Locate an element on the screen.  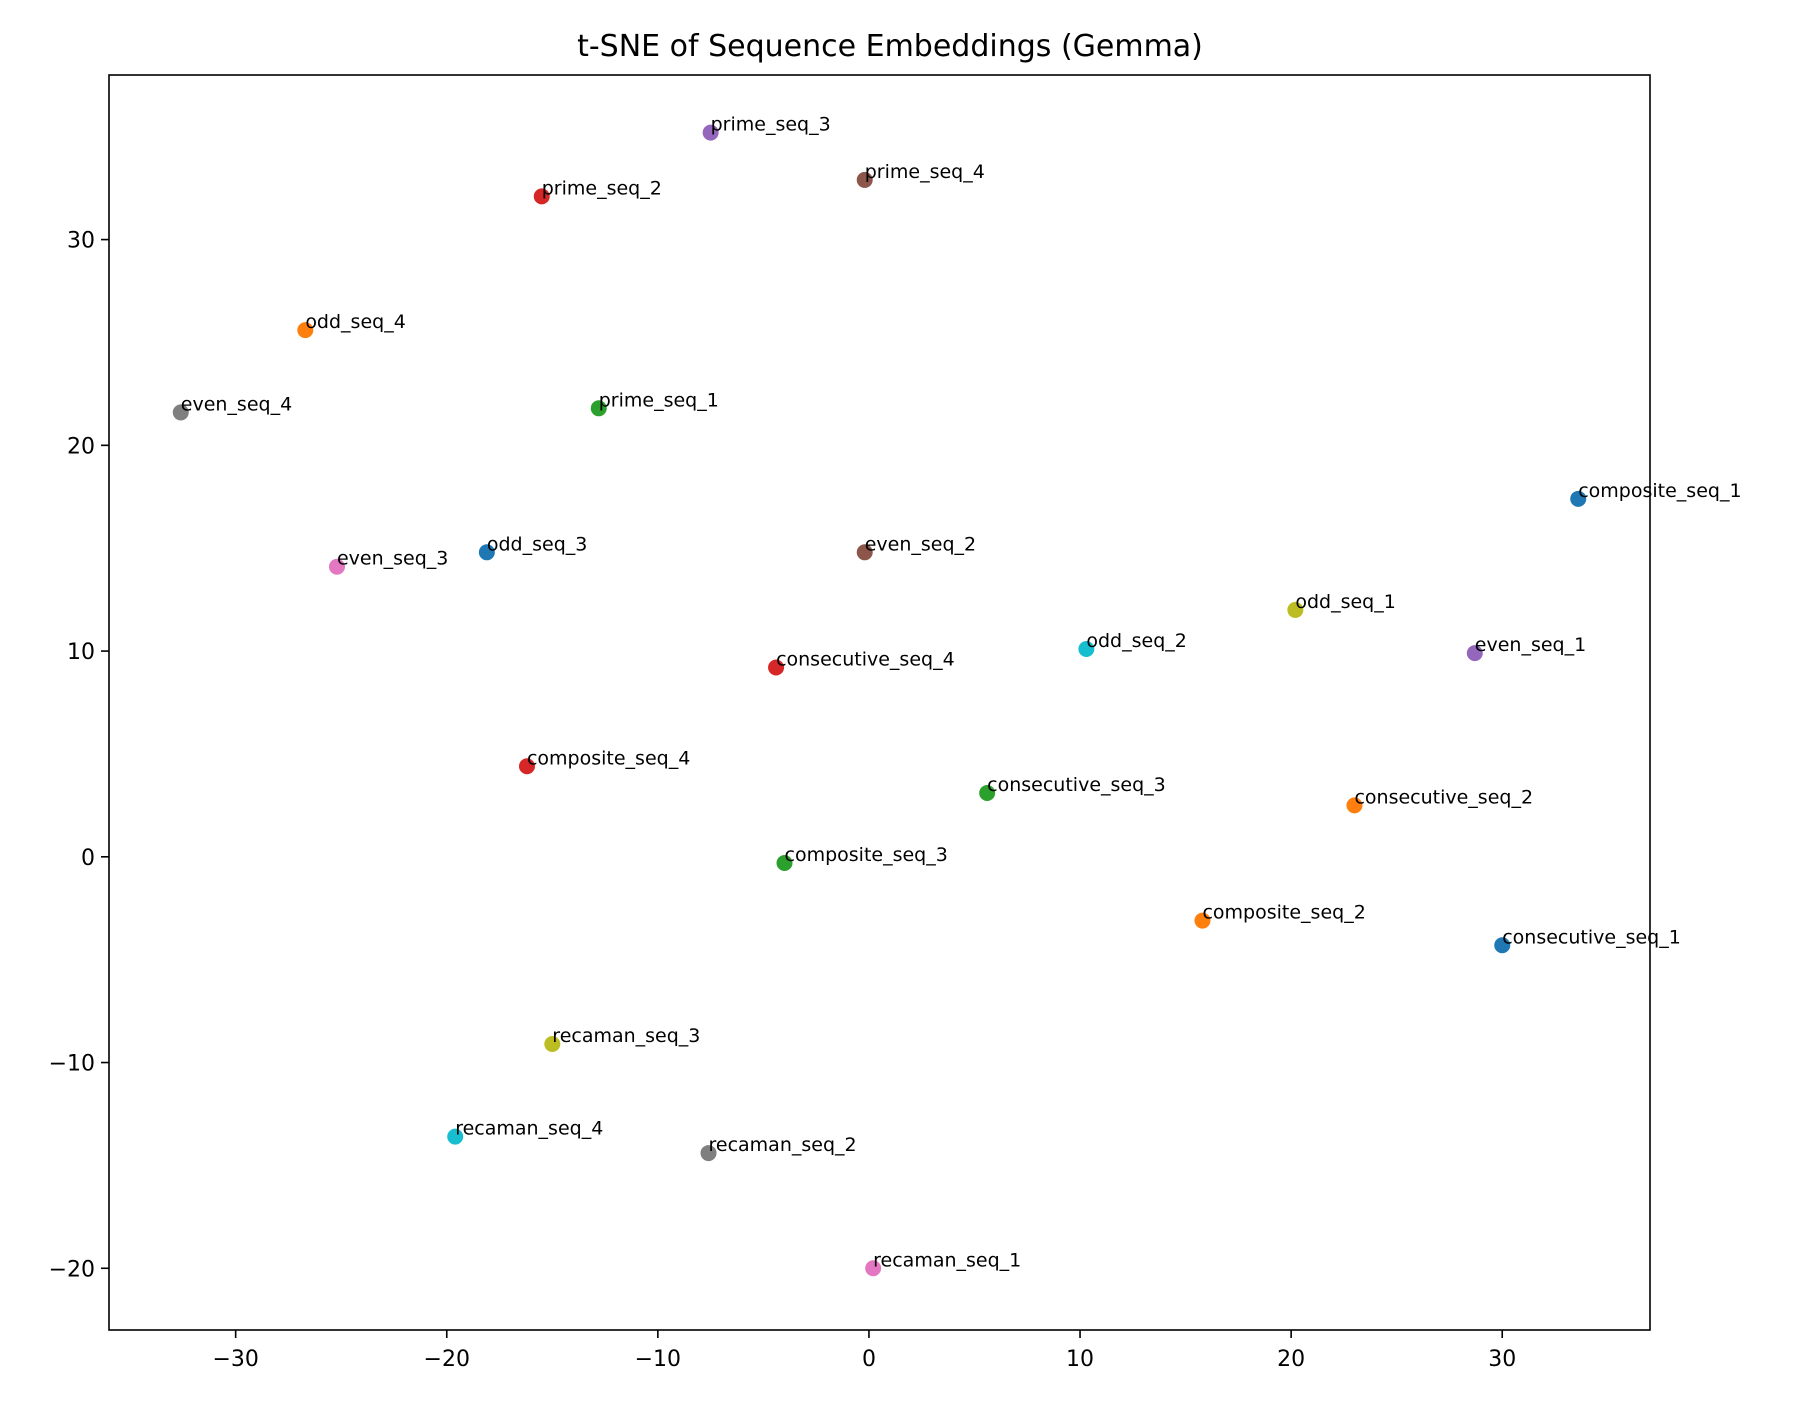
point-label-odd-seq-2: odd_seq_2 is located at coordinates (1136, 641).